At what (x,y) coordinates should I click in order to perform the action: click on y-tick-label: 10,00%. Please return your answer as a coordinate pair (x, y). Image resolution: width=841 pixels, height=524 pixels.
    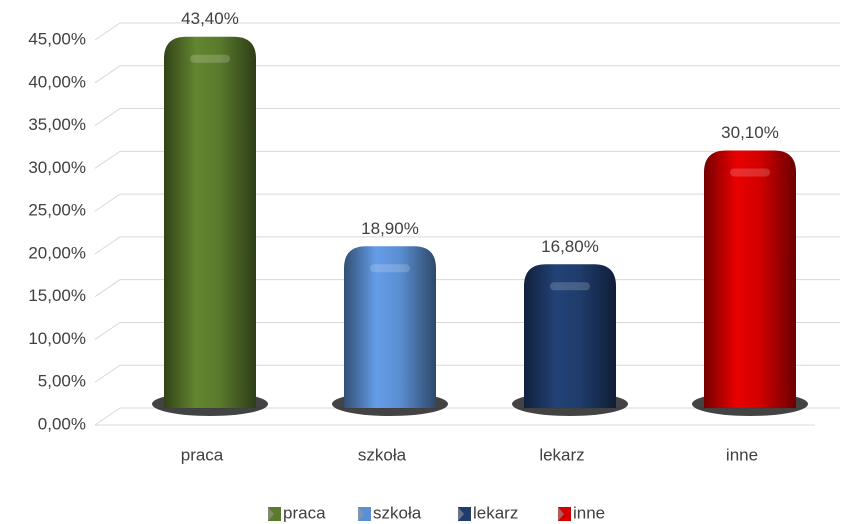
    Looking at the image, I should click on (57, 338).